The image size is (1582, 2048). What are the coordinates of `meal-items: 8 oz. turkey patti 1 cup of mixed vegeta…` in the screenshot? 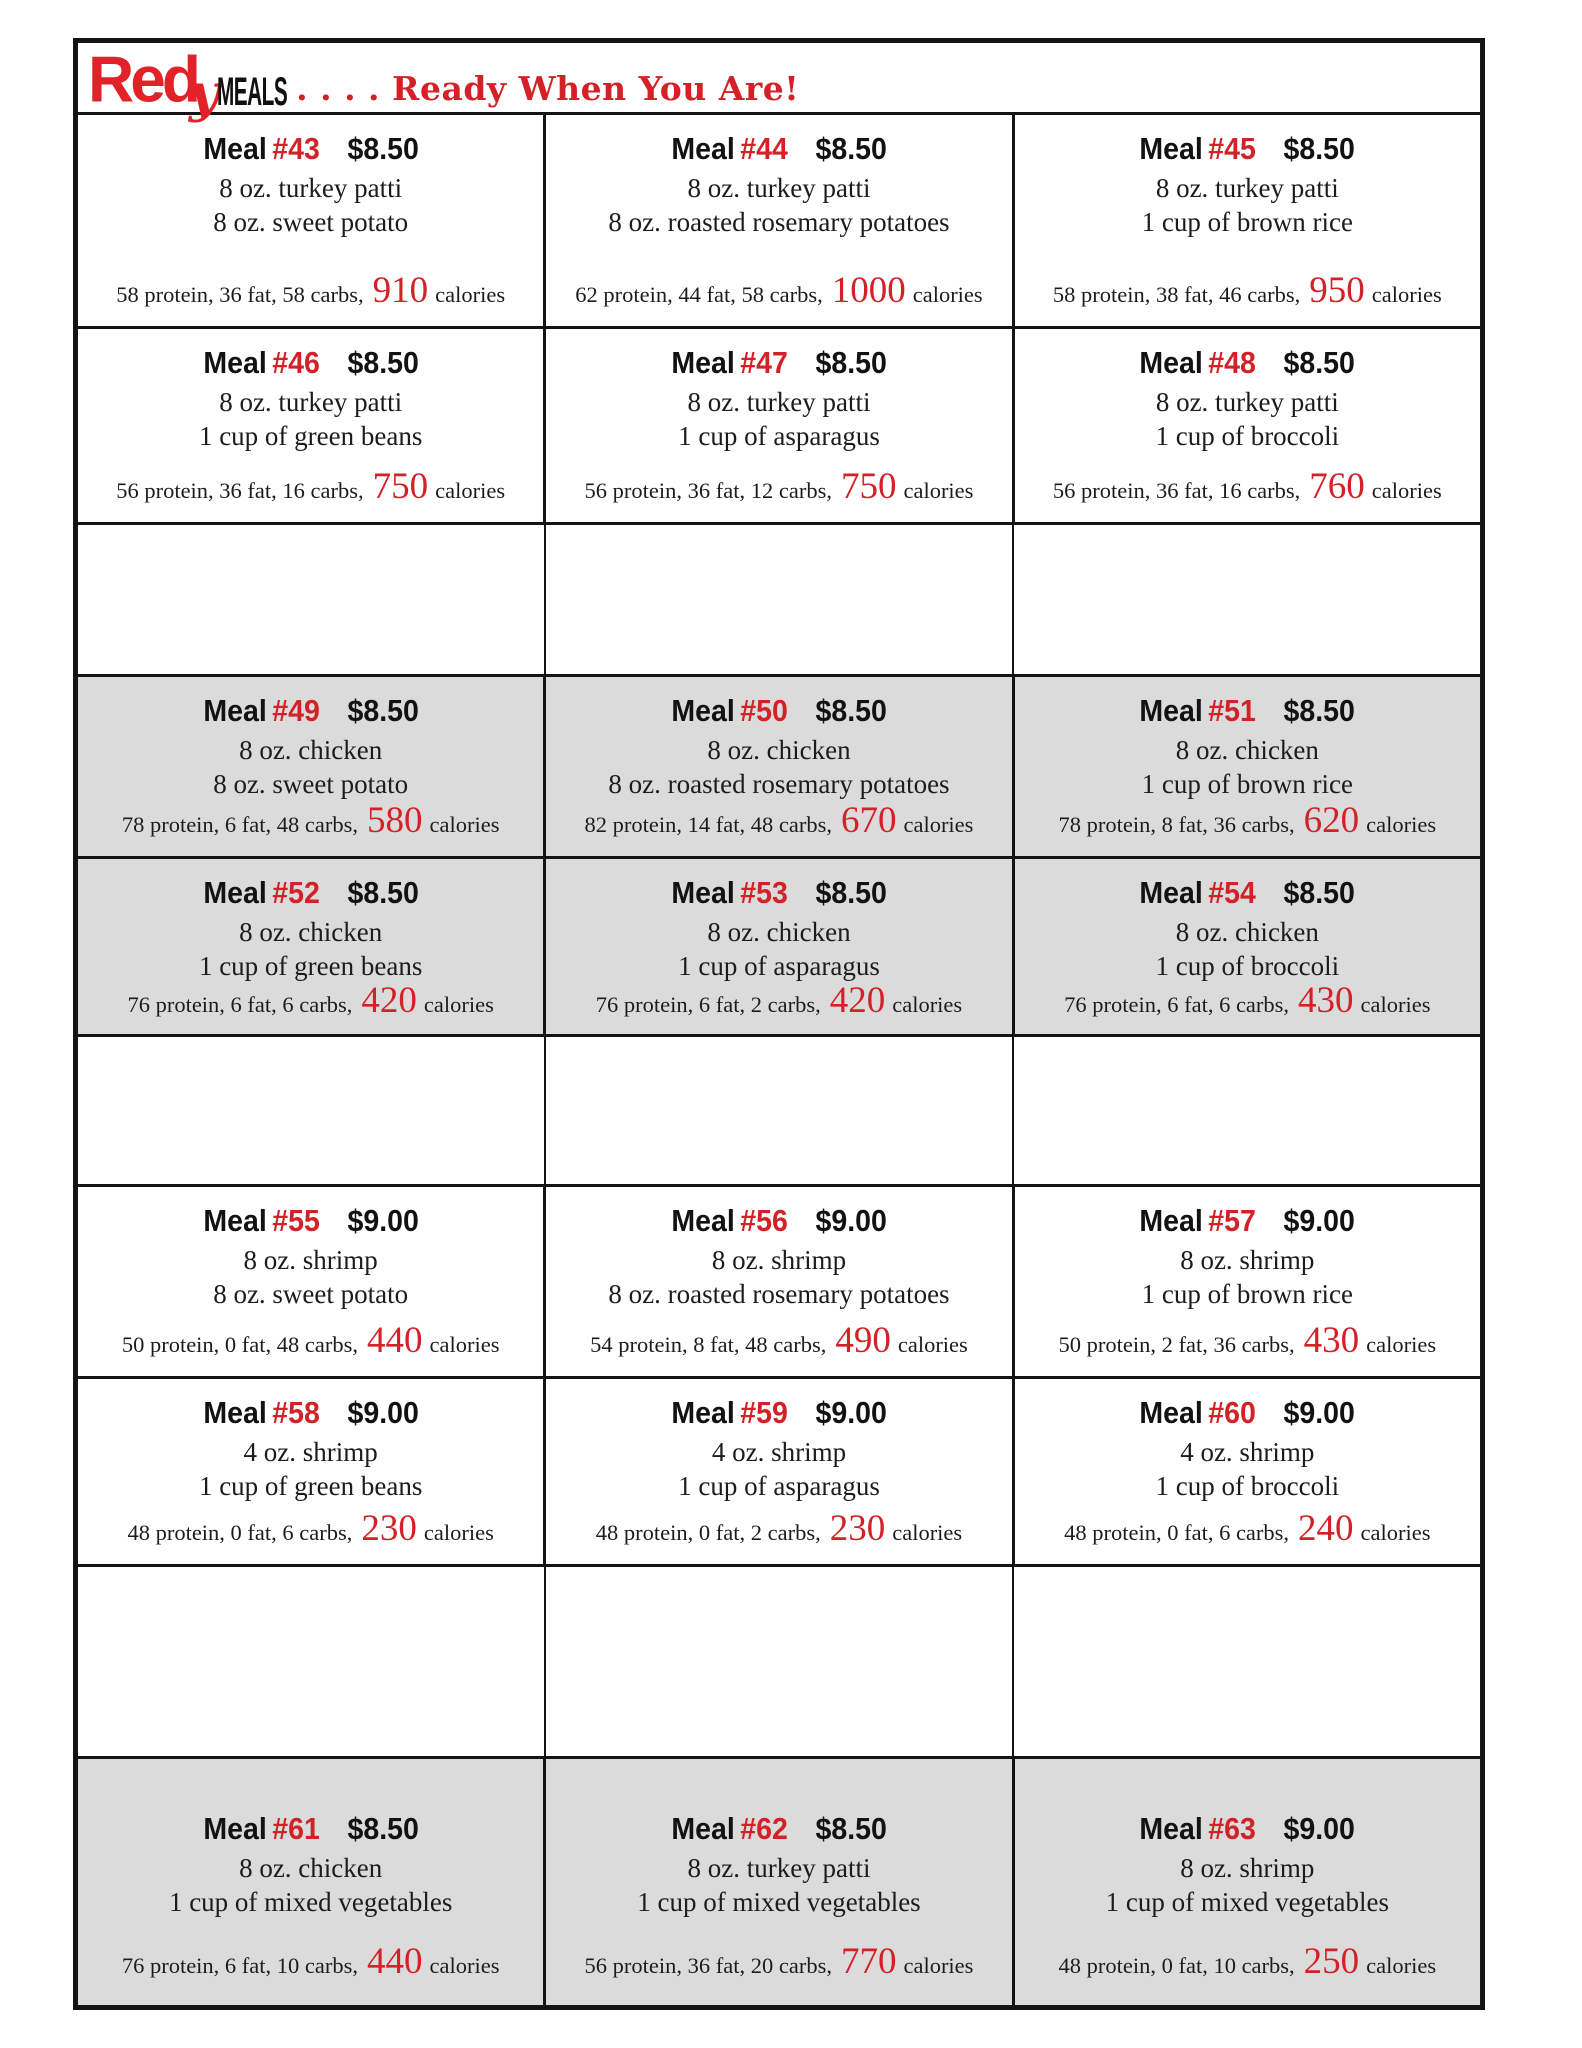 It's located at (778, 1885).